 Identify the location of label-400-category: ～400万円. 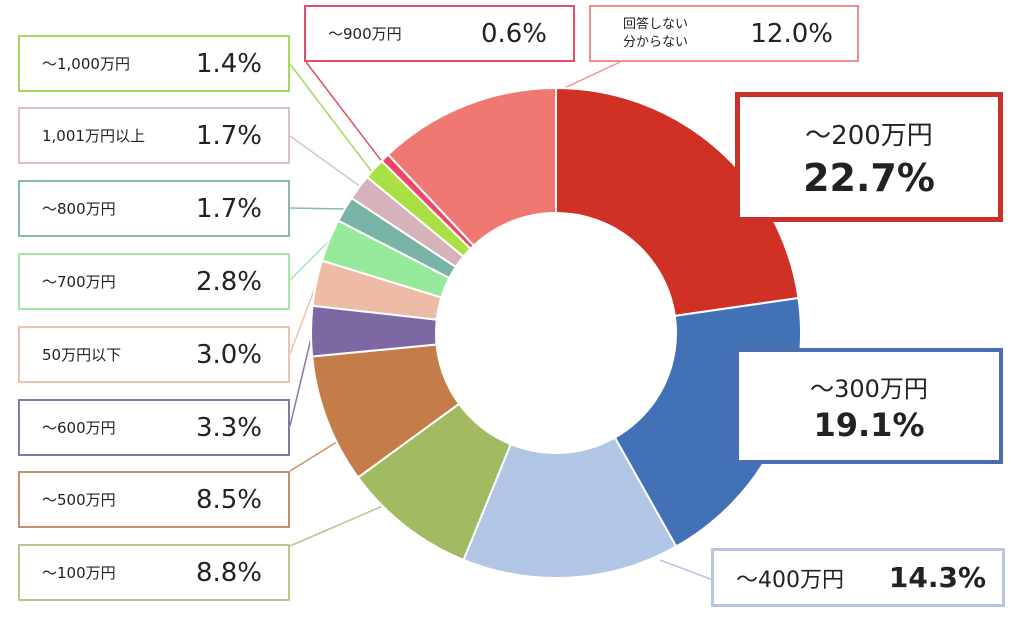
(790, 580).